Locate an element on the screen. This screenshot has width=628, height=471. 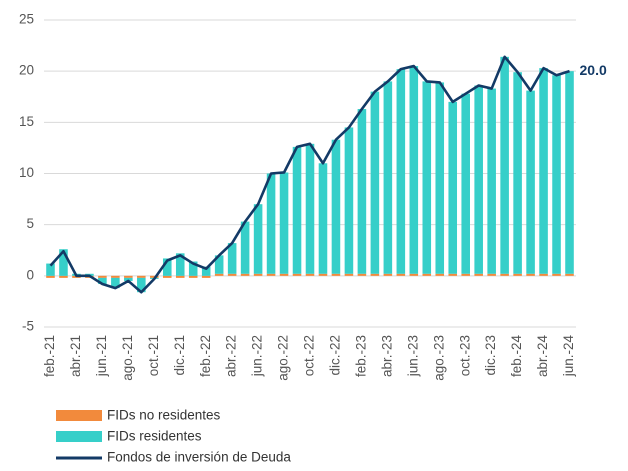
y-tick-label: 15 is located at coordinates (26, 121).